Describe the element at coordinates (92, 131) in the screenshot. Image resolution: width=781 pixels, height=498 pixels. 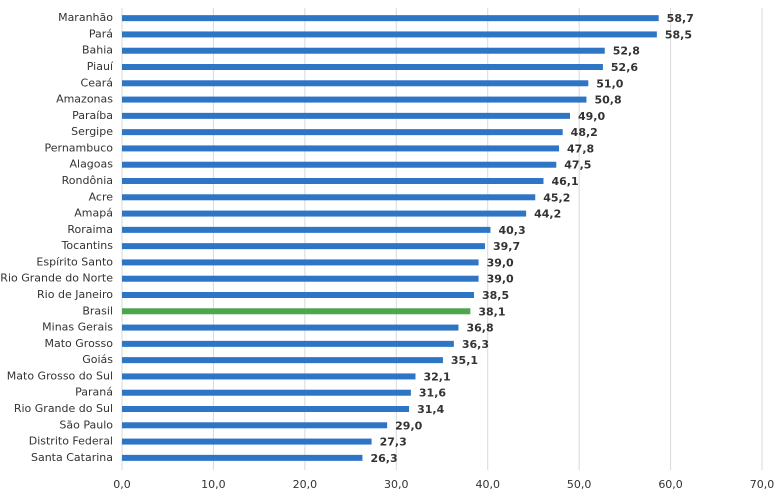
I see `y-tick-label: Sergipe` at that location.